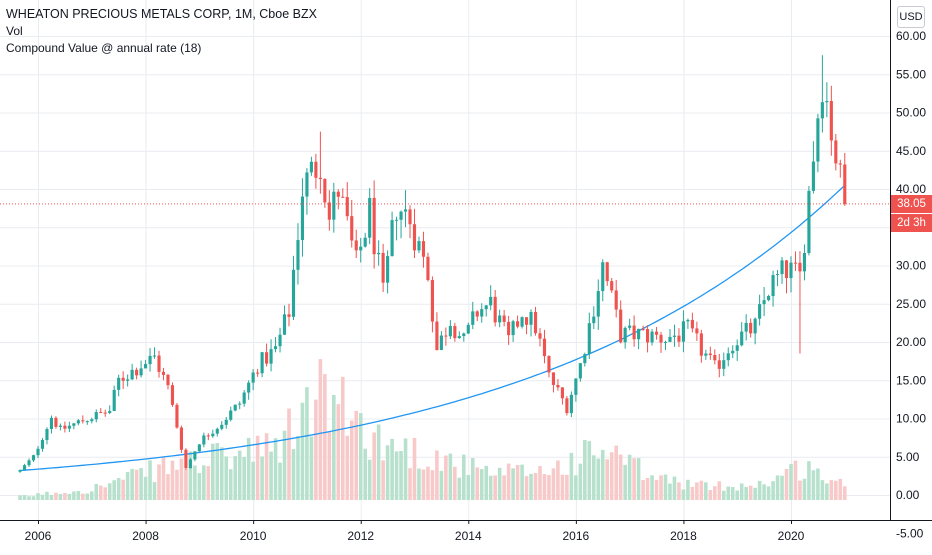 This screenshot has height=555, width=932. What do you see at coordinates (911, 304) in the screenshot?
I see `price-axis-tick-label: 25.00` at bounding box center [911, 304].